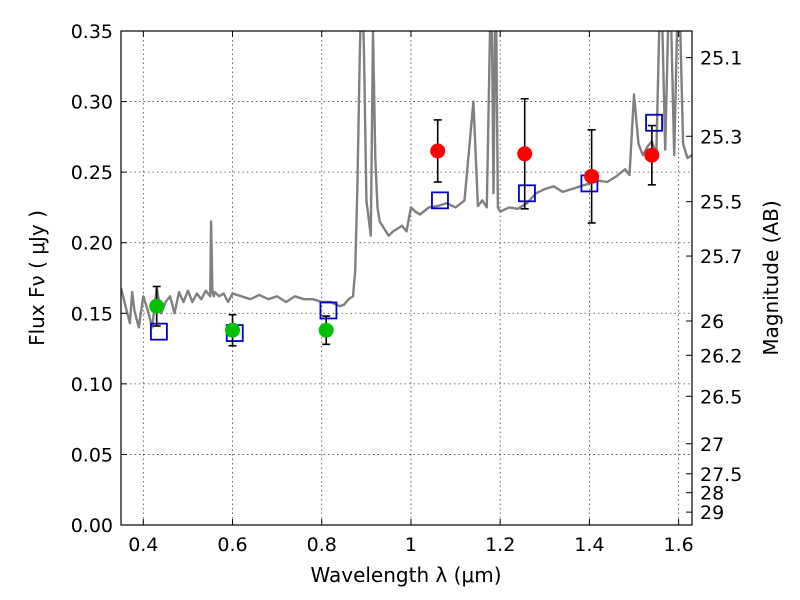 The image size is (800, 600). What do you see at coordinates (721, 356) in the screenshot?
I see `y2-tick-label: 26.2` at bounding box center [721, 356].